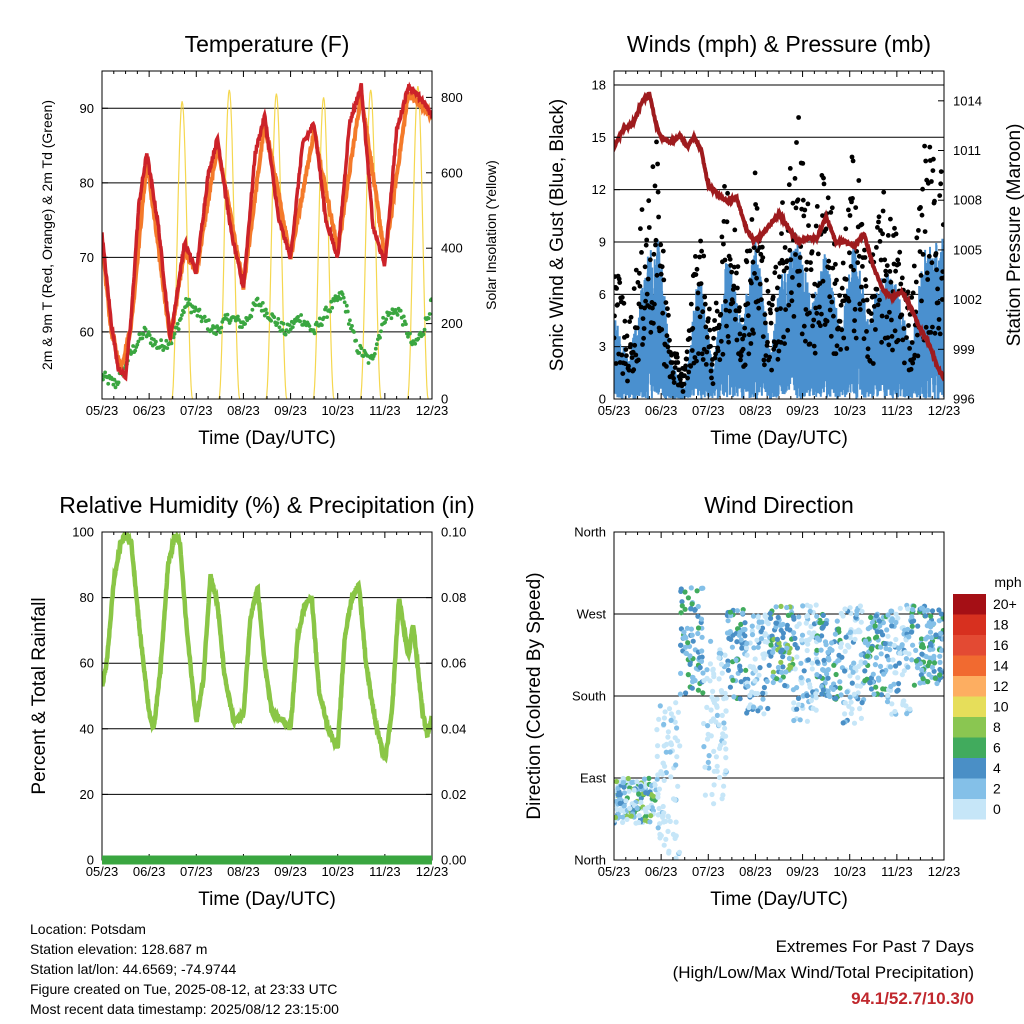  Describe the element at coordinates (823, 972) in the screenshot. I see `extremes-subheading: (High/Low/Max Wind/Total Precipitation)` at that location.